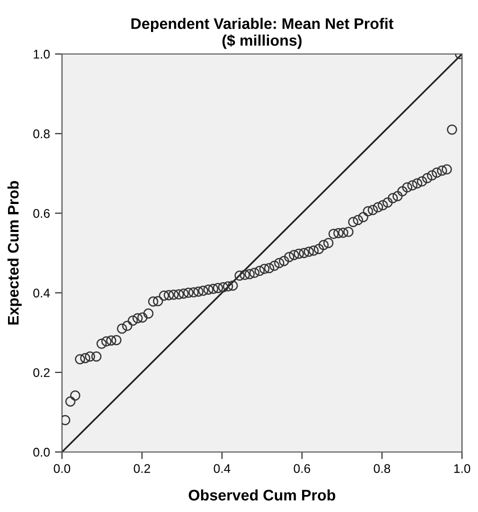  I want to click on y-tick-label: 0.4, so click(41, 293).